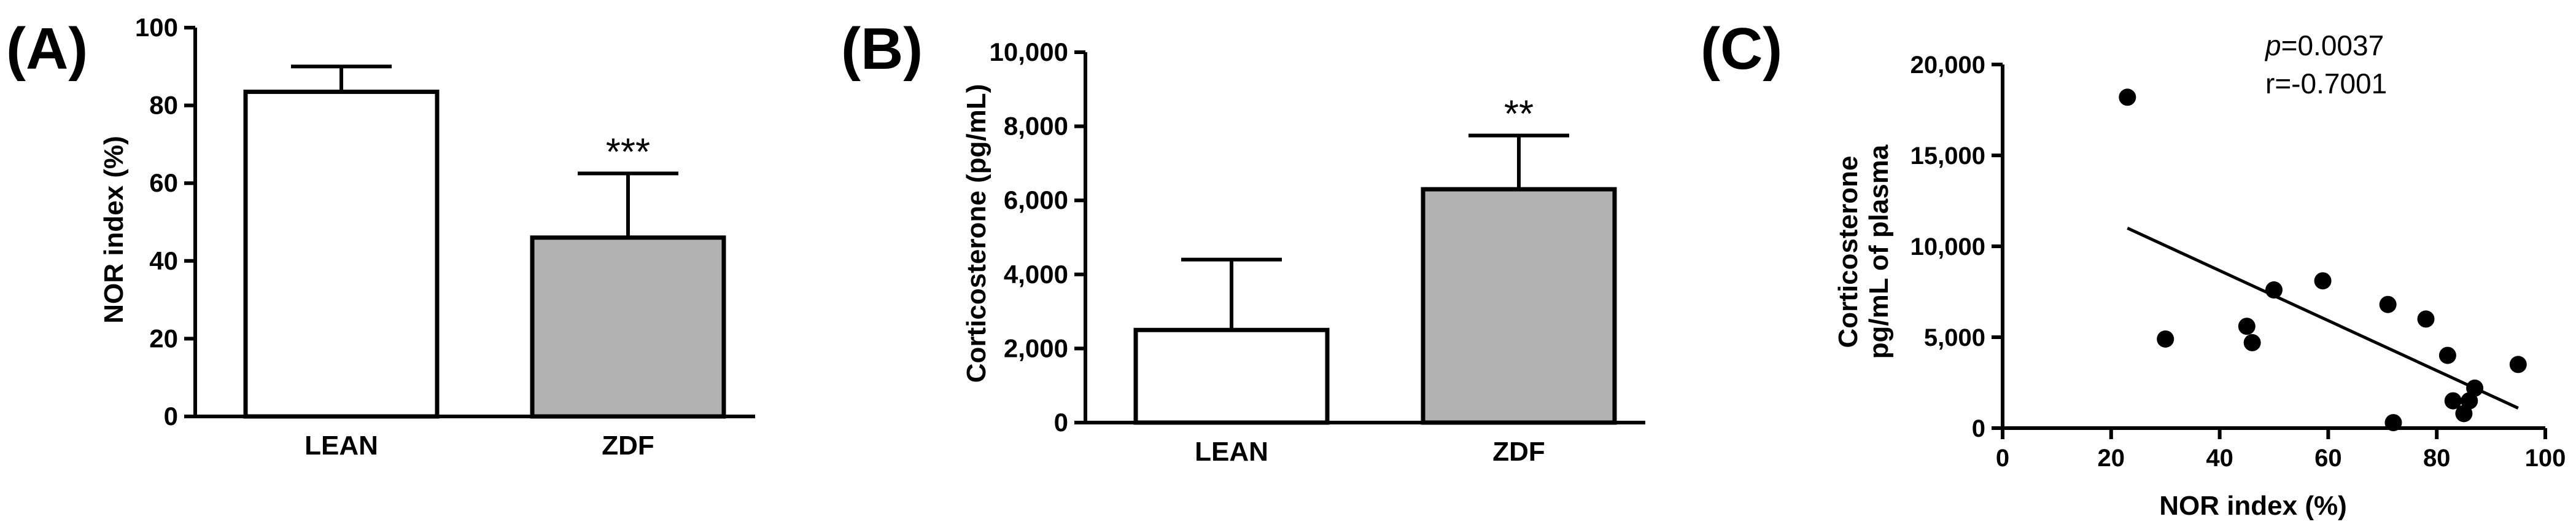 The width and height of the screenshot is (2576, 527). I want to click on panel-b-x-tick-label: ZDF, so click(1518, 452).